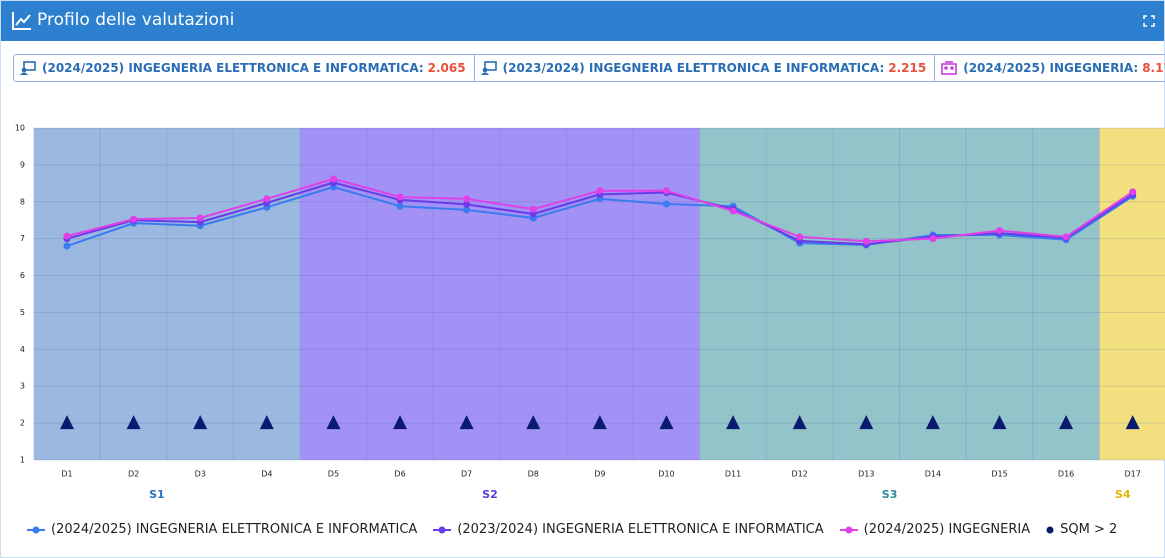 The width and height of the screenshot is (1165, 558). Describe the element at coordinates (66, 474) in the screenshot. I see `x-tick-label: D1` at that location.